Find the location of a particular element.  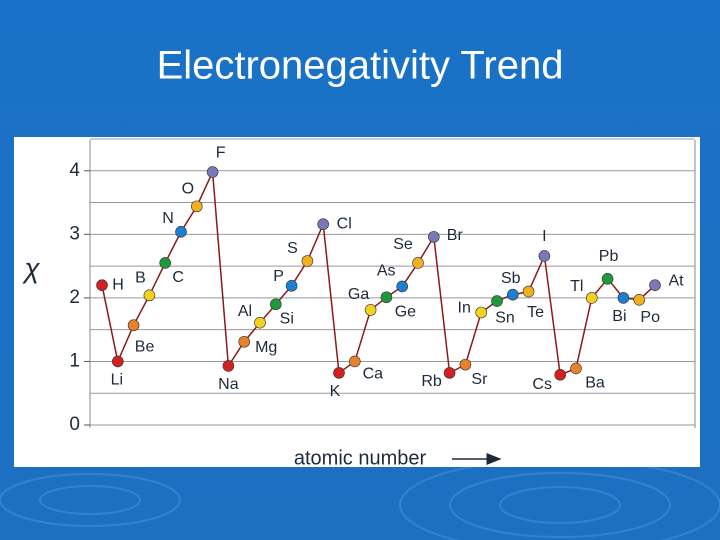

element-label: K is located at coordinates (335, 391).